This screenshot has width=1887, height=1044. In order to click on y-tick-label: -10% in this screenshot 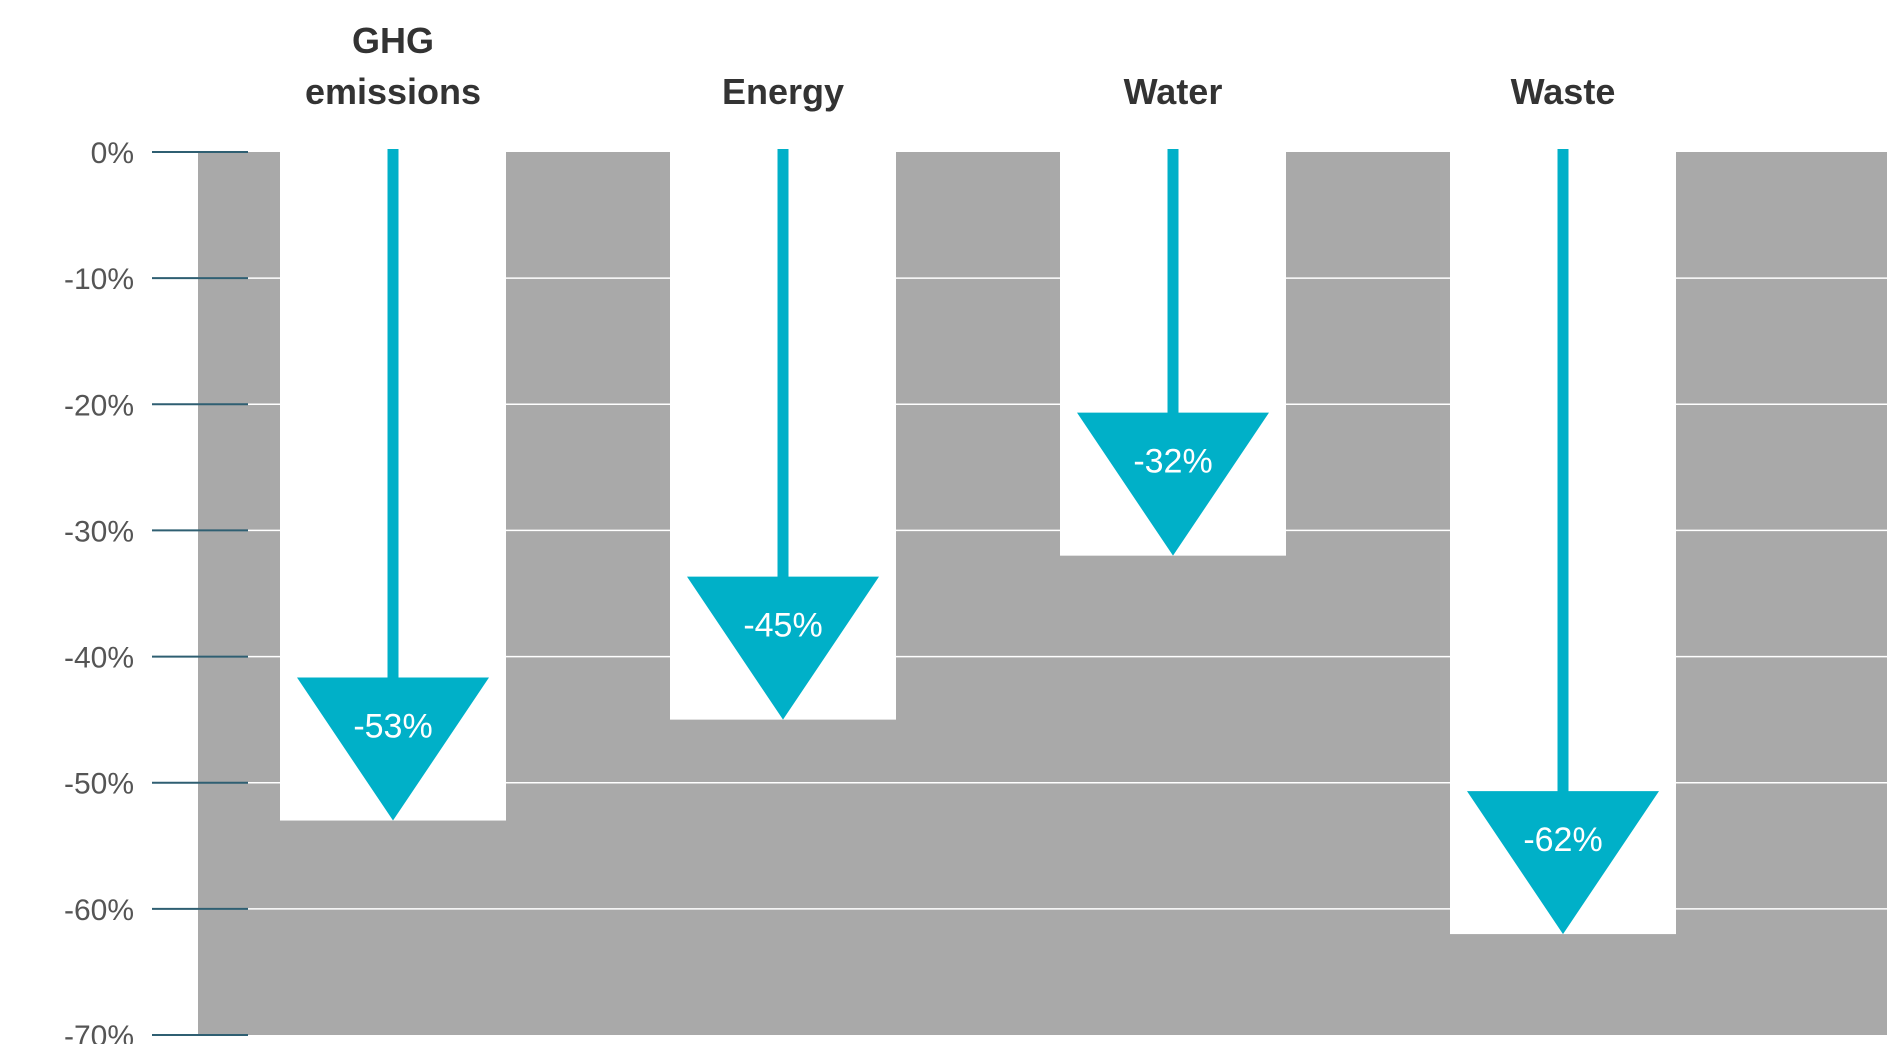, I will do `click(99, 279)`.